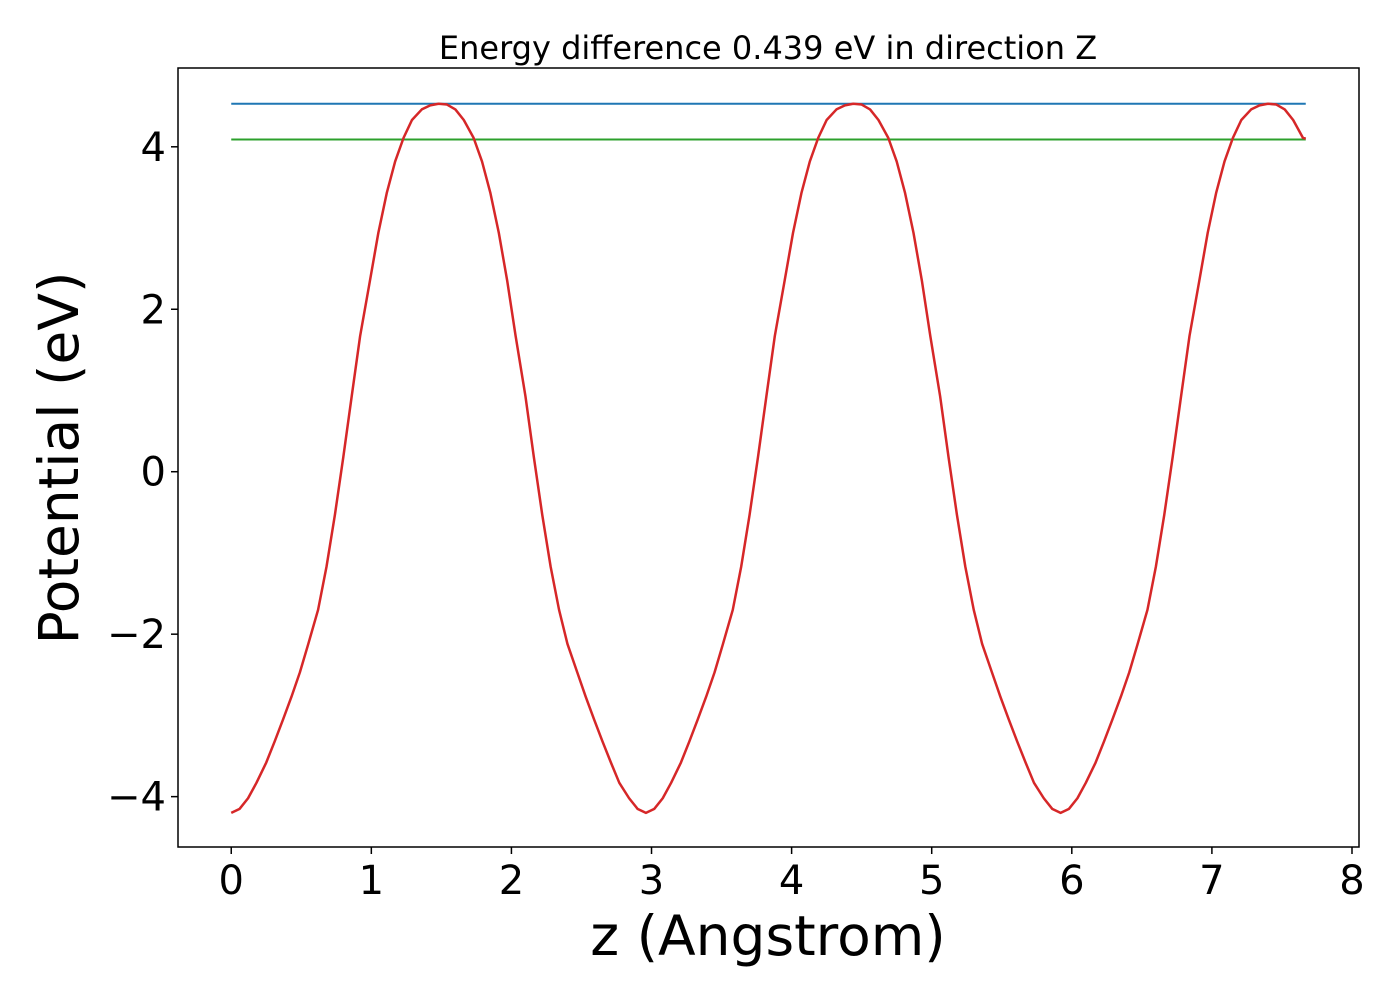 The width and height of the screenshot is (1400, 1000). Describe the element at coordinates (651, 881) in the screenshot. I see `x-tick-label: 3` at that location.